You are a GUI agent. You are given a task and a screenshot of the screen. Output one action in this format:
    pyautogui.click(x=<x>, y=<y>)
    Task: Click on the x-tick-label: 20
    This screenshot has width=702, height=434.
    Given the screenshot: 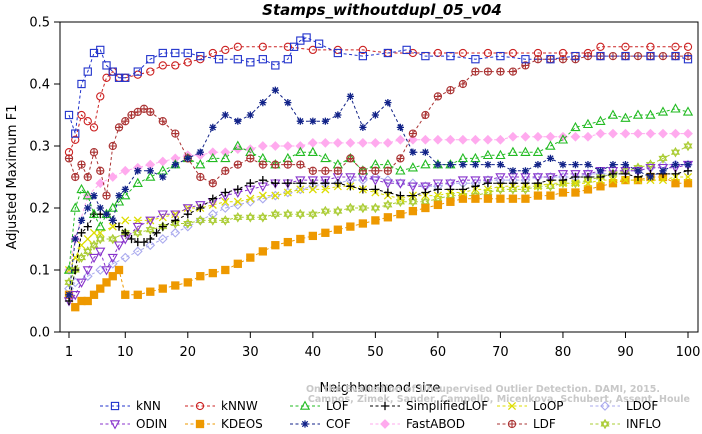 What is the action you would take?
    pyautogui.click(x=188, y=352)
    